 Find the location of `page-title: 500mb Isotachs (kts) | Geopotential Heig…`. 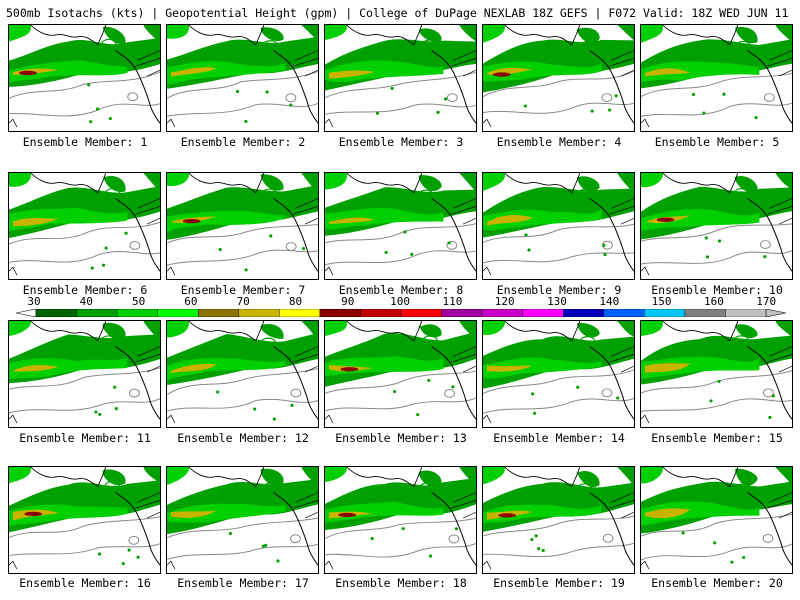

page-title: 500mb Isotachs (kts) | Geopotential Heig… is located at coordinates (401, 13).